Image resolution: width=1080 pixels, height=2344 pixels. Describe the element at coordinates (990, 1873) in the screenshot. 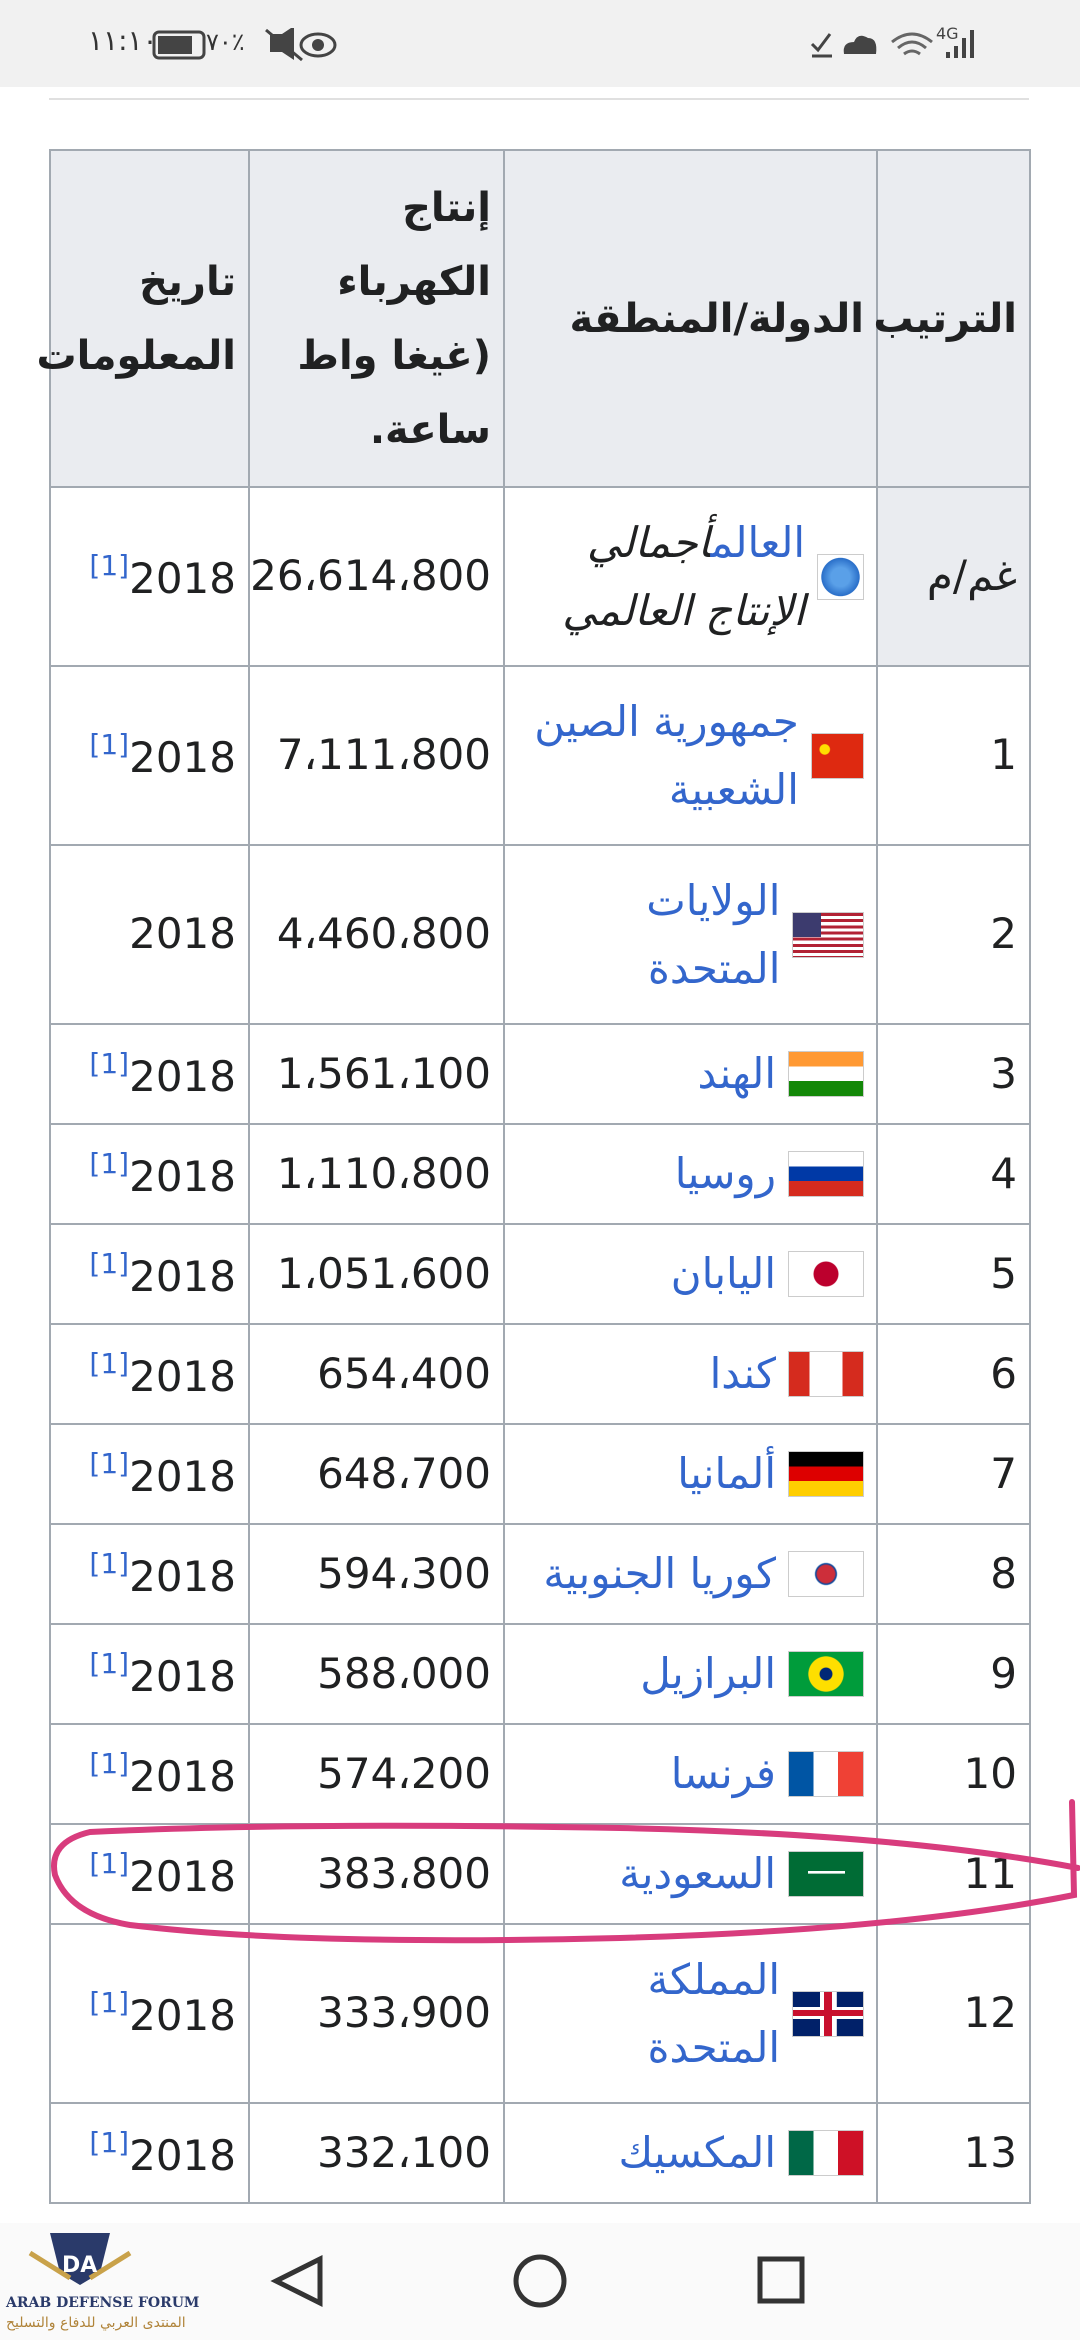

I see `rank: 11` at that location.